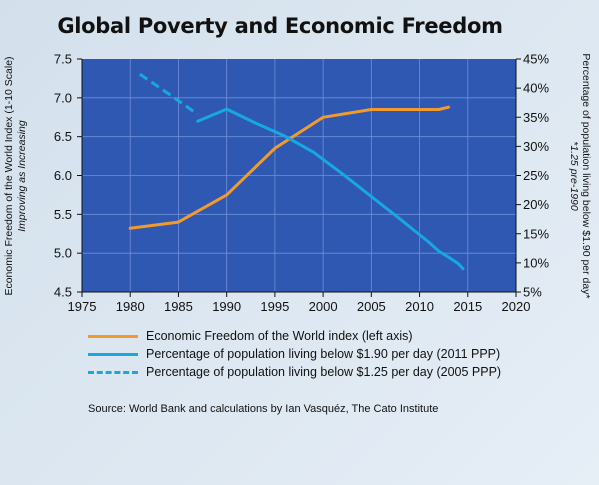  What do you see at coordinates (274, 306) in the screenshot?
I see `x-axis-tick-label: 1995` at bounding box center [274, 306].